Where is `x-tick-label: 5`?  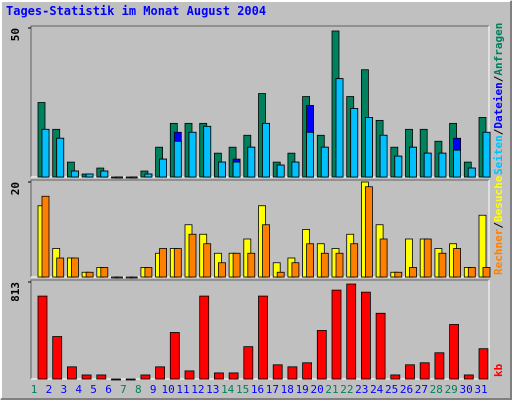 x-tick-label: 5 is located at coordinates (93, 389).